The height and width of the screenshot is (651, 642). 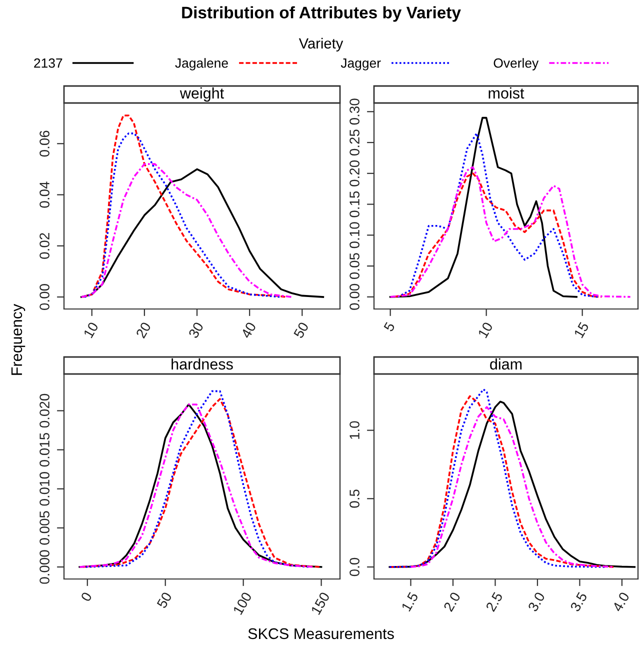 I want to click on legend-title: Variety, so click(x=321, y=45).